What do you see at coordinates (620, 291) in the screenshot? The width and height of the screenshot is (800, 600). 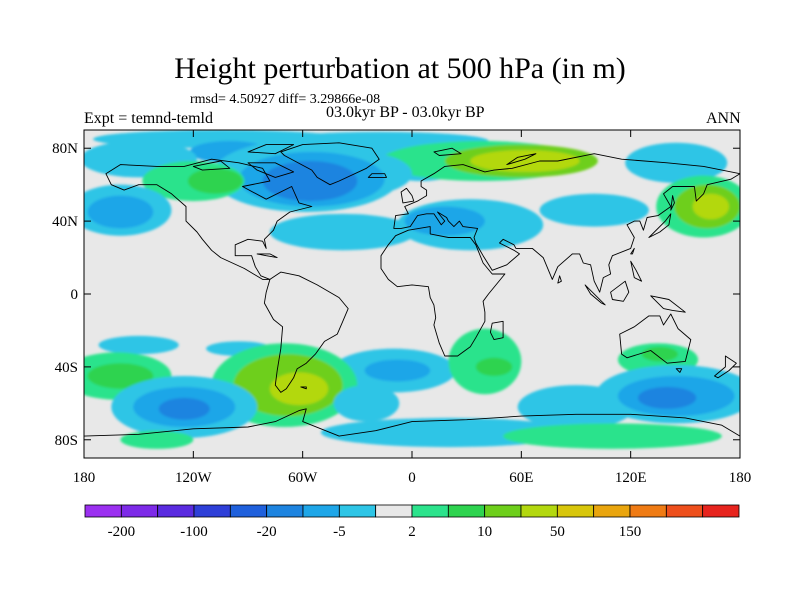 I see `coastline-borneo` at bounding box center [620, 291].